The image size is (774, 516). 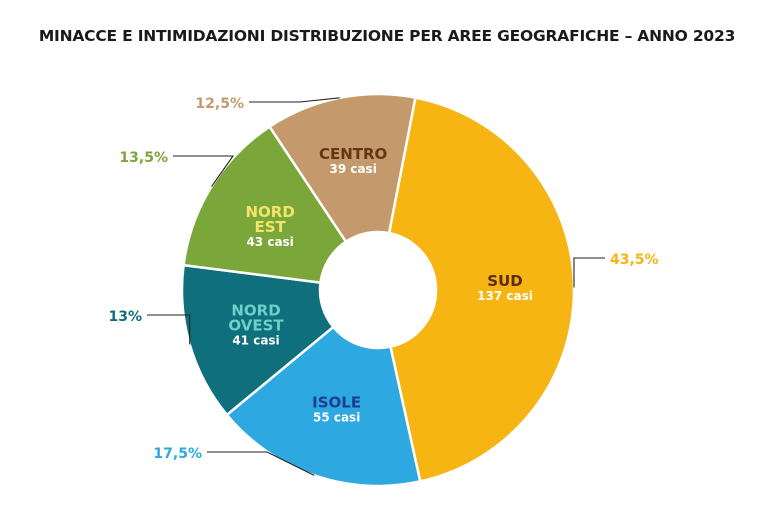 What do you see at coordinates (269, 242) in the screenshot?
I see `slice-cases-nord-est: 43 casi` at bounding box center [269, 242].